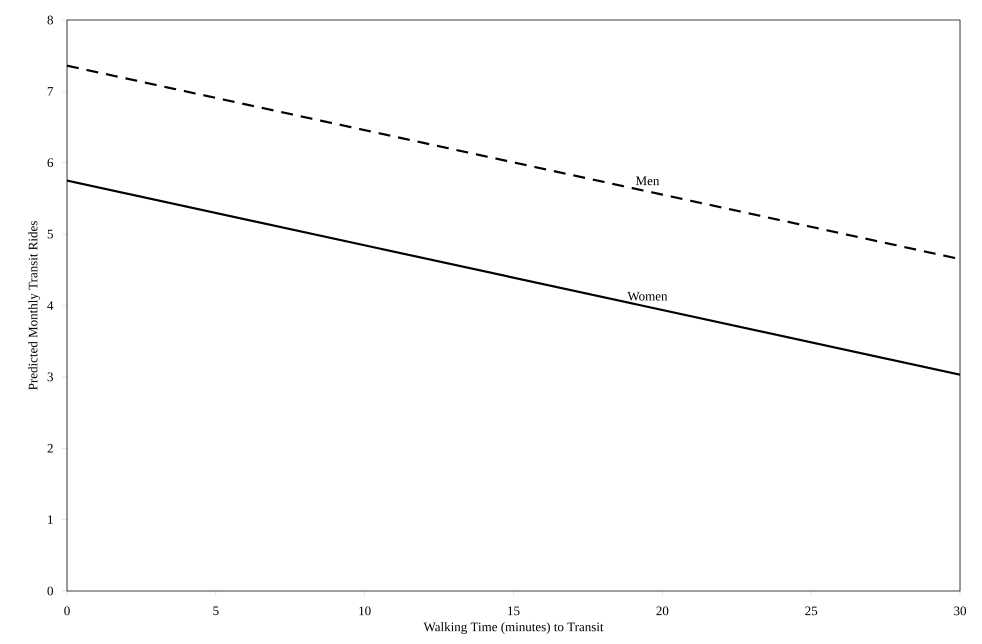 The image size is (982, 644). What do you see at coordinates (960, 611) in the screenshot?
I see `x-tick-label: 30` at bounding box center [960, 611].